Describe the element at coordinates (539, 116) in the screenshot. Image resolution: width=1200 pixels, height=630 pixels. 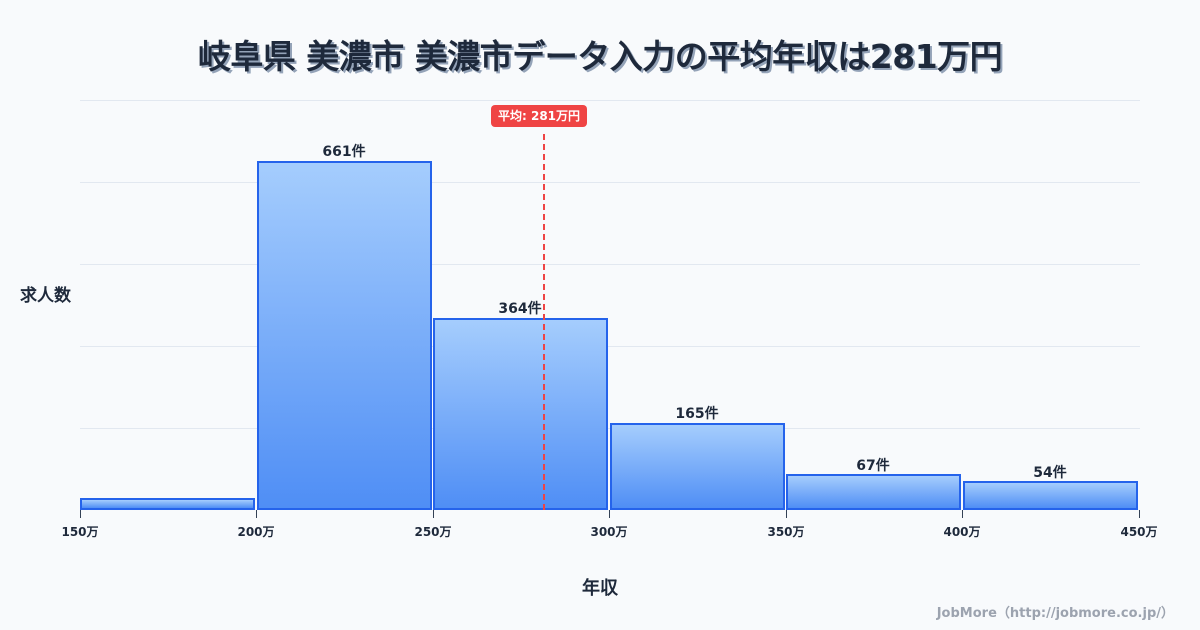
I see `mean-badge: 平均: 281万円` at that location.